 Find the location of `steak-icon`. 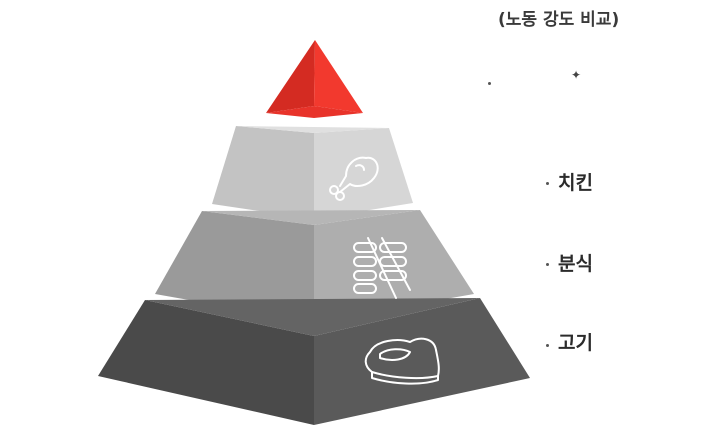

steak-icon is located at coordinates (402, 361).